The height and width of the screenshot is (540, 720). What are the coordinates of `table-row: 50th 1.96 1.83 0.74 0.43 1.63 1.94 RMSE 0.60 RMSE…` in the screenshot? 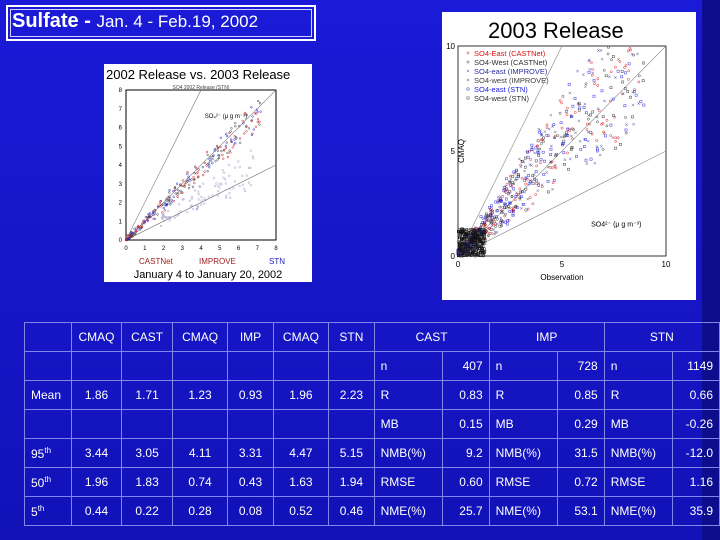 It's located at (372, 482).